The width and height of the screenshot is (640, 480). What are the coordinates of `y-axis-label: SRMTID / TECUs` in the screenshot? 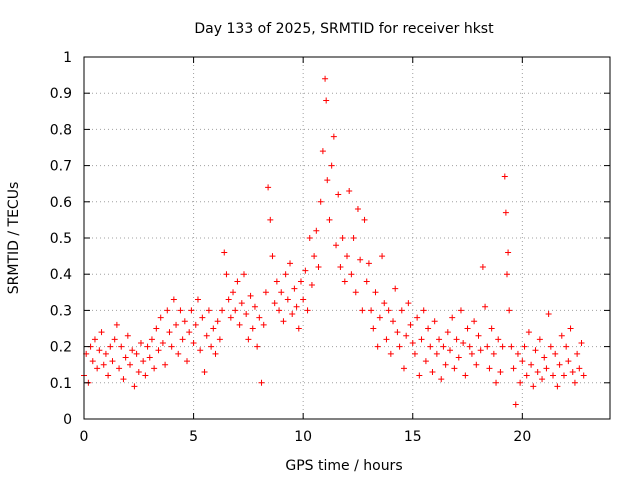 It's located at (14, 238).